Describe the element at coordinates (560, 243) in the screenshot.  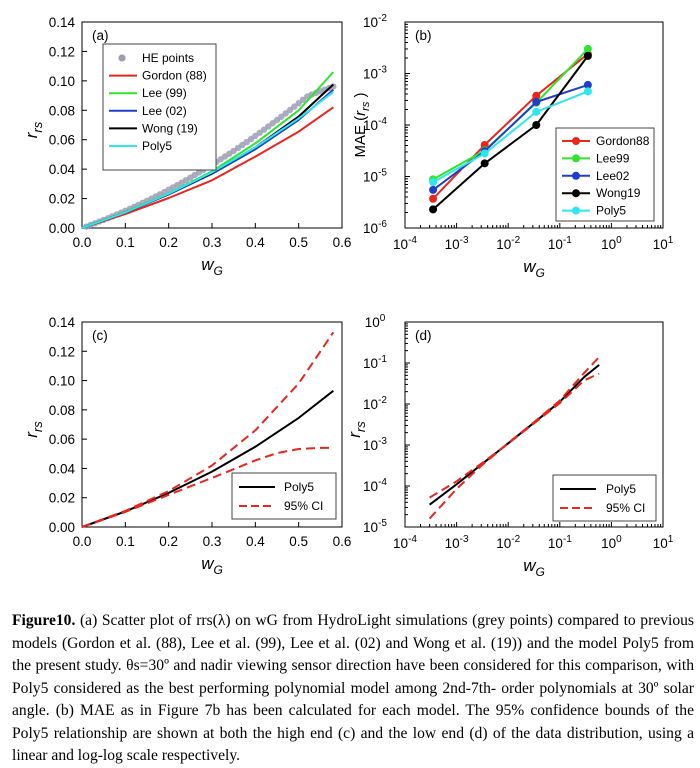
I see `panel-b-xtick-label: 10⁻¹` at that location.